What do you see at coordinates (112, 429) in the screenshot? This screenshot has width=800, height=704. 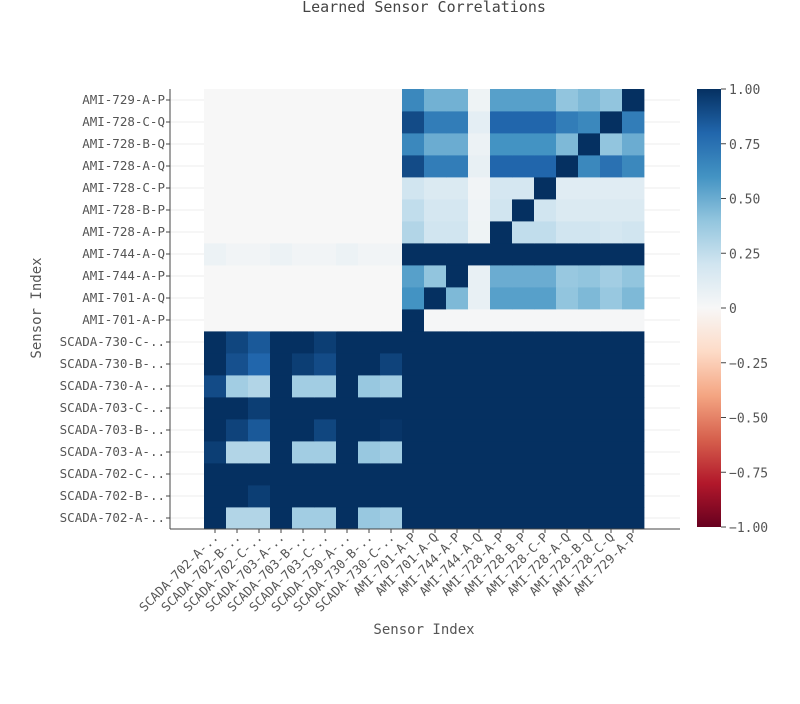 I see `y-tick-label: SCADA-703-B-..` at bounding box center [112, 429].